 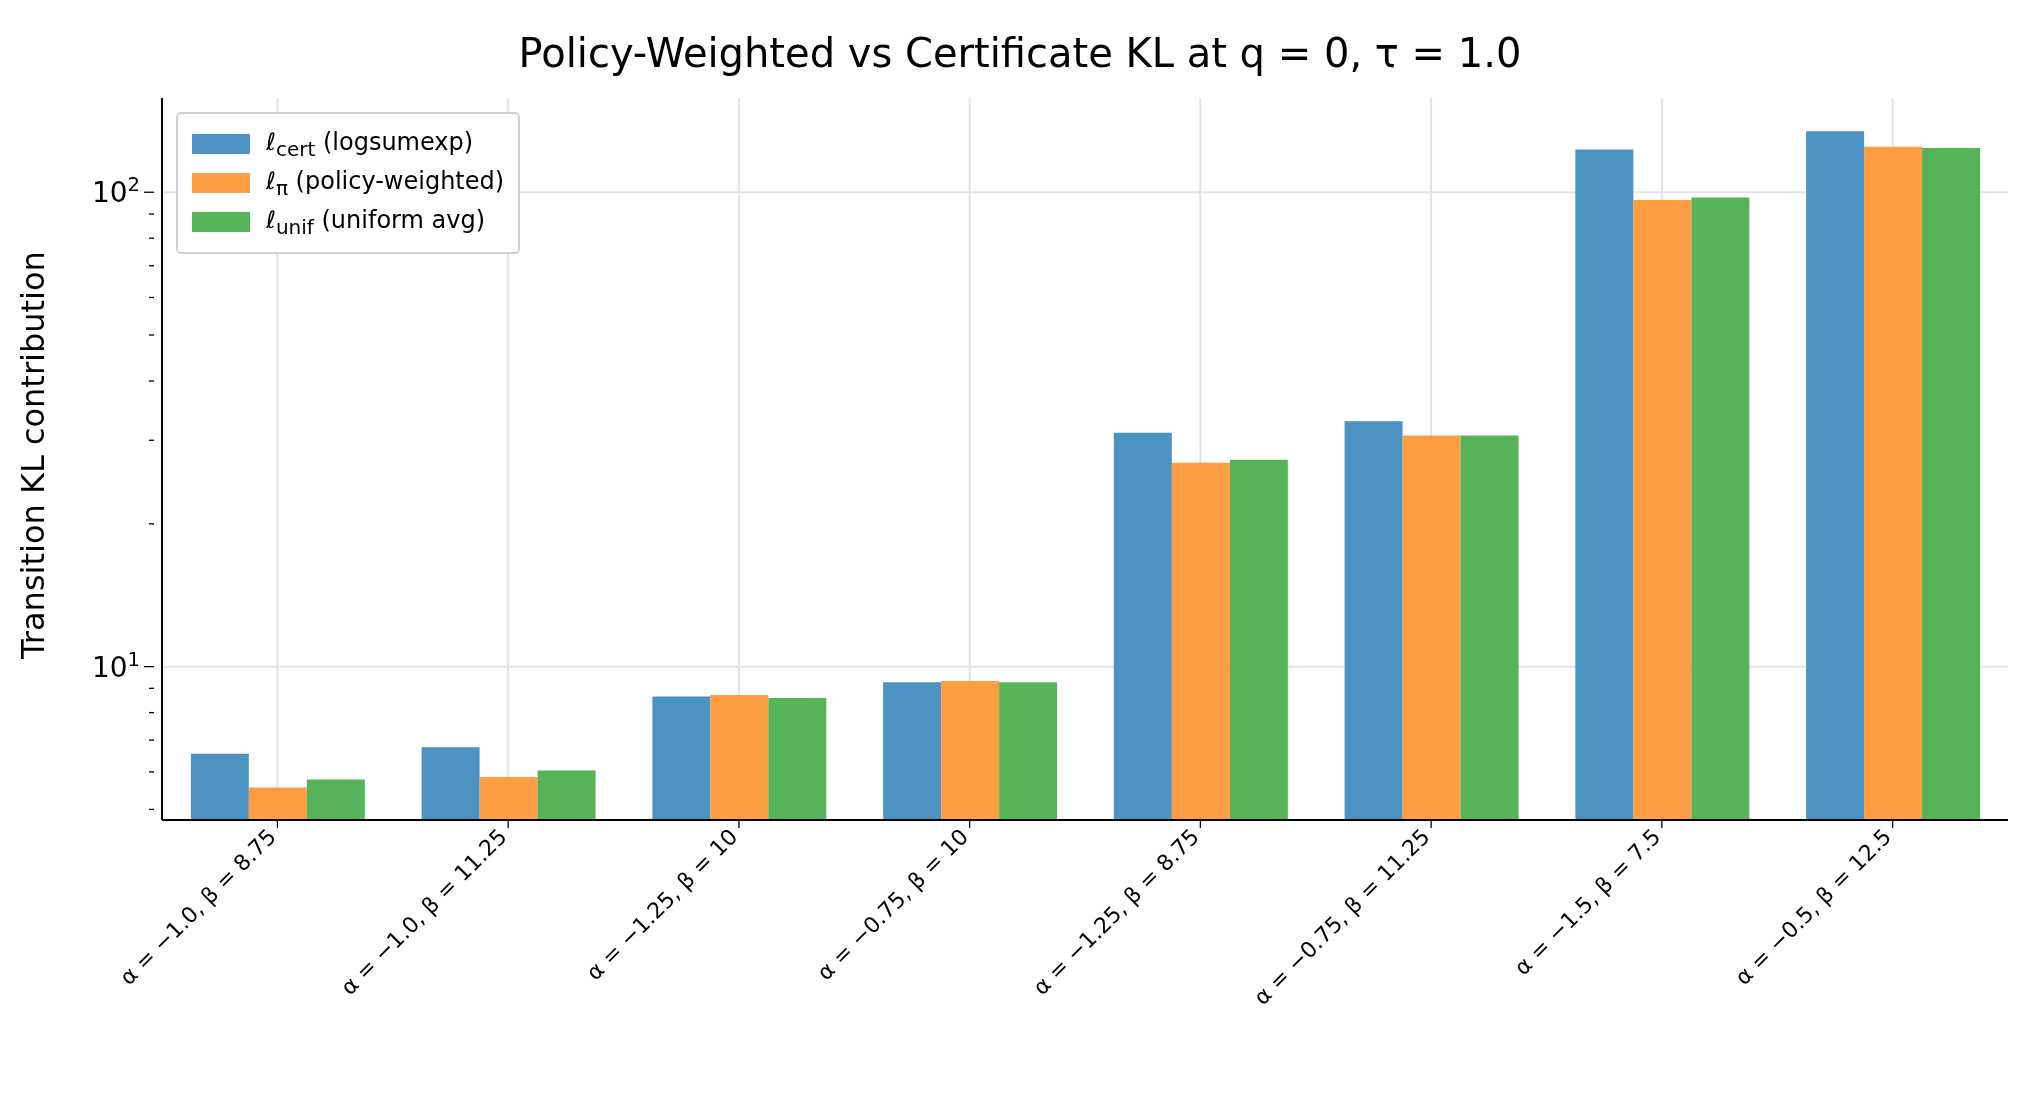 I want to click on y-tick-label: 10$^{2}$, so click(x=115, y=191).